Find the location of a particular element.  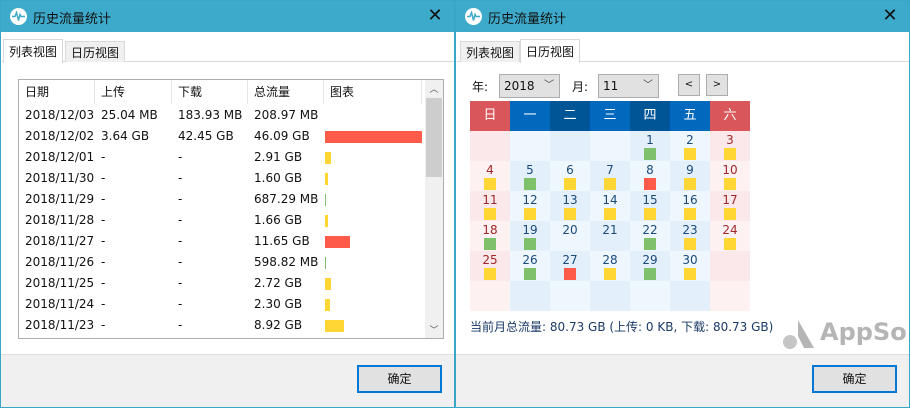

table-row: 2018/11/25- -2.72 GB is located at coordinates (222, 283).